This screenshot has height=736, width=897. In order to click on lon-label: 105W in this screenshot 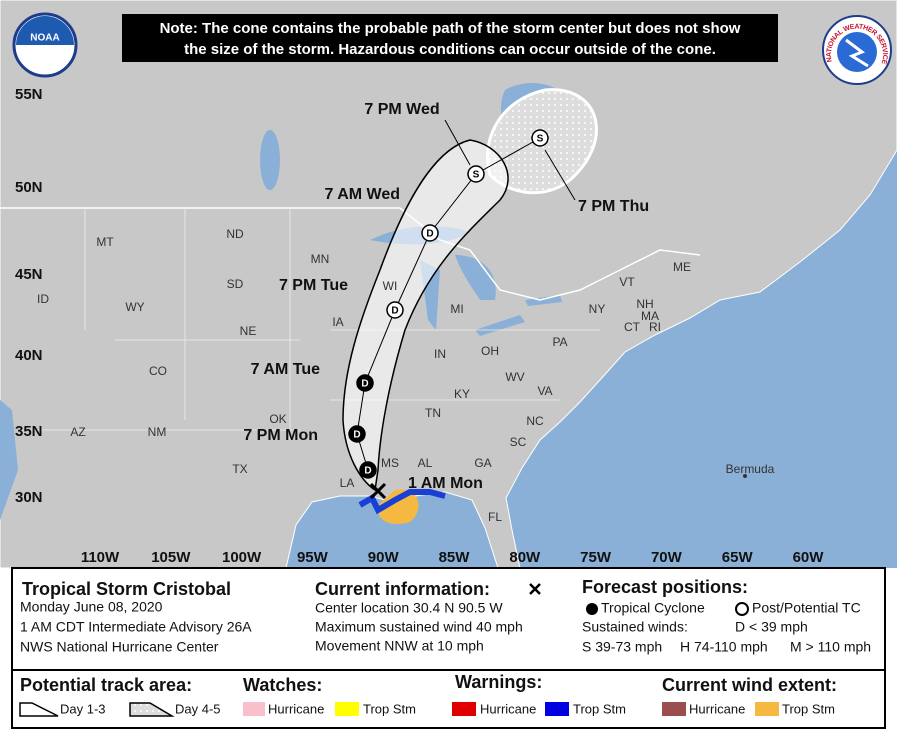, I will do `click(171, 557)`.